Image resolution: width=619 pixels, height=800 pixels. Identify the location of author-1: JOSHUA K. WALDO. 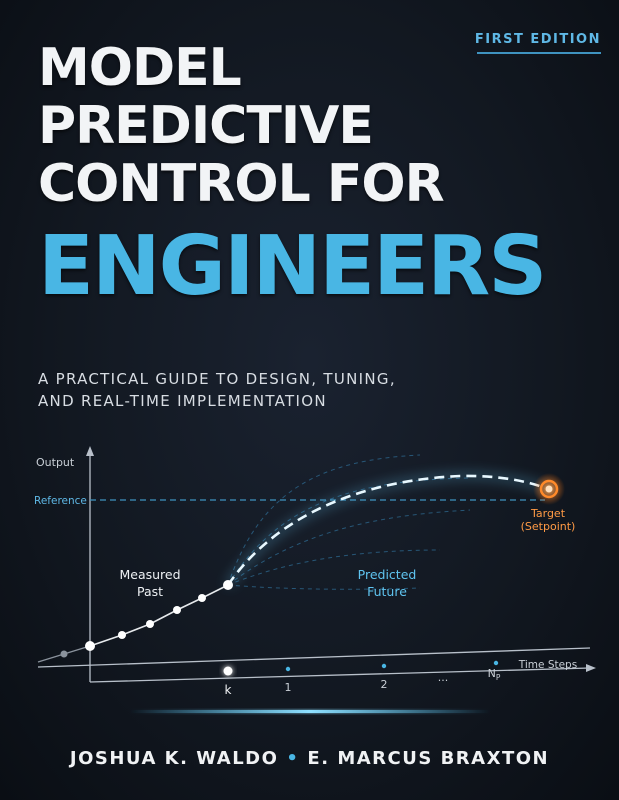
(174, 758).